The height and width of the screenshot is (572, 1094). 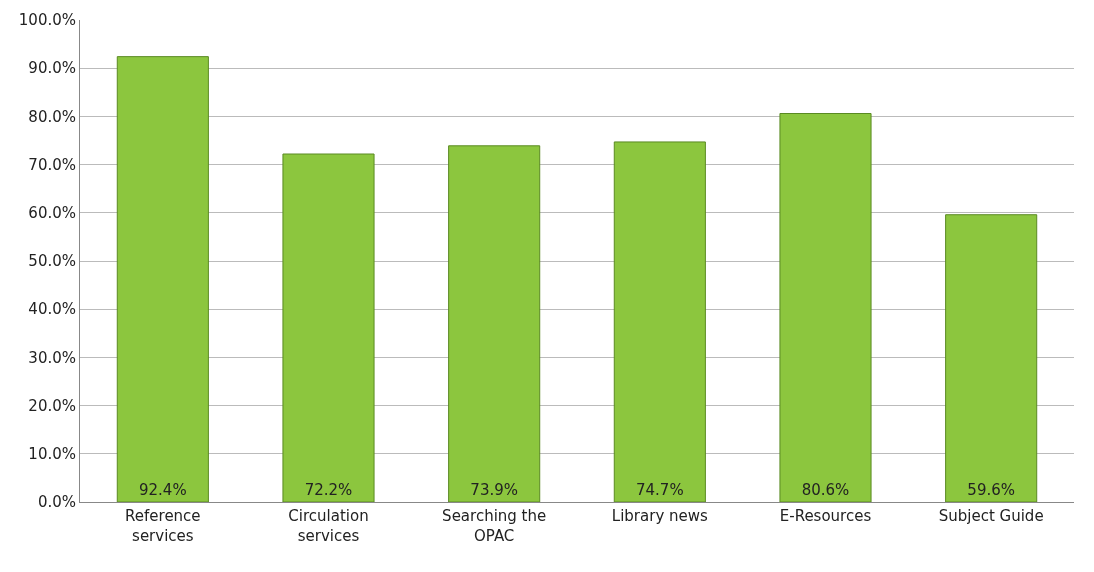 What do you see at coordinates (52, 454) in the screenshot?
I see `y-tick-label: 10.0%` at bounding box center [52, 454].